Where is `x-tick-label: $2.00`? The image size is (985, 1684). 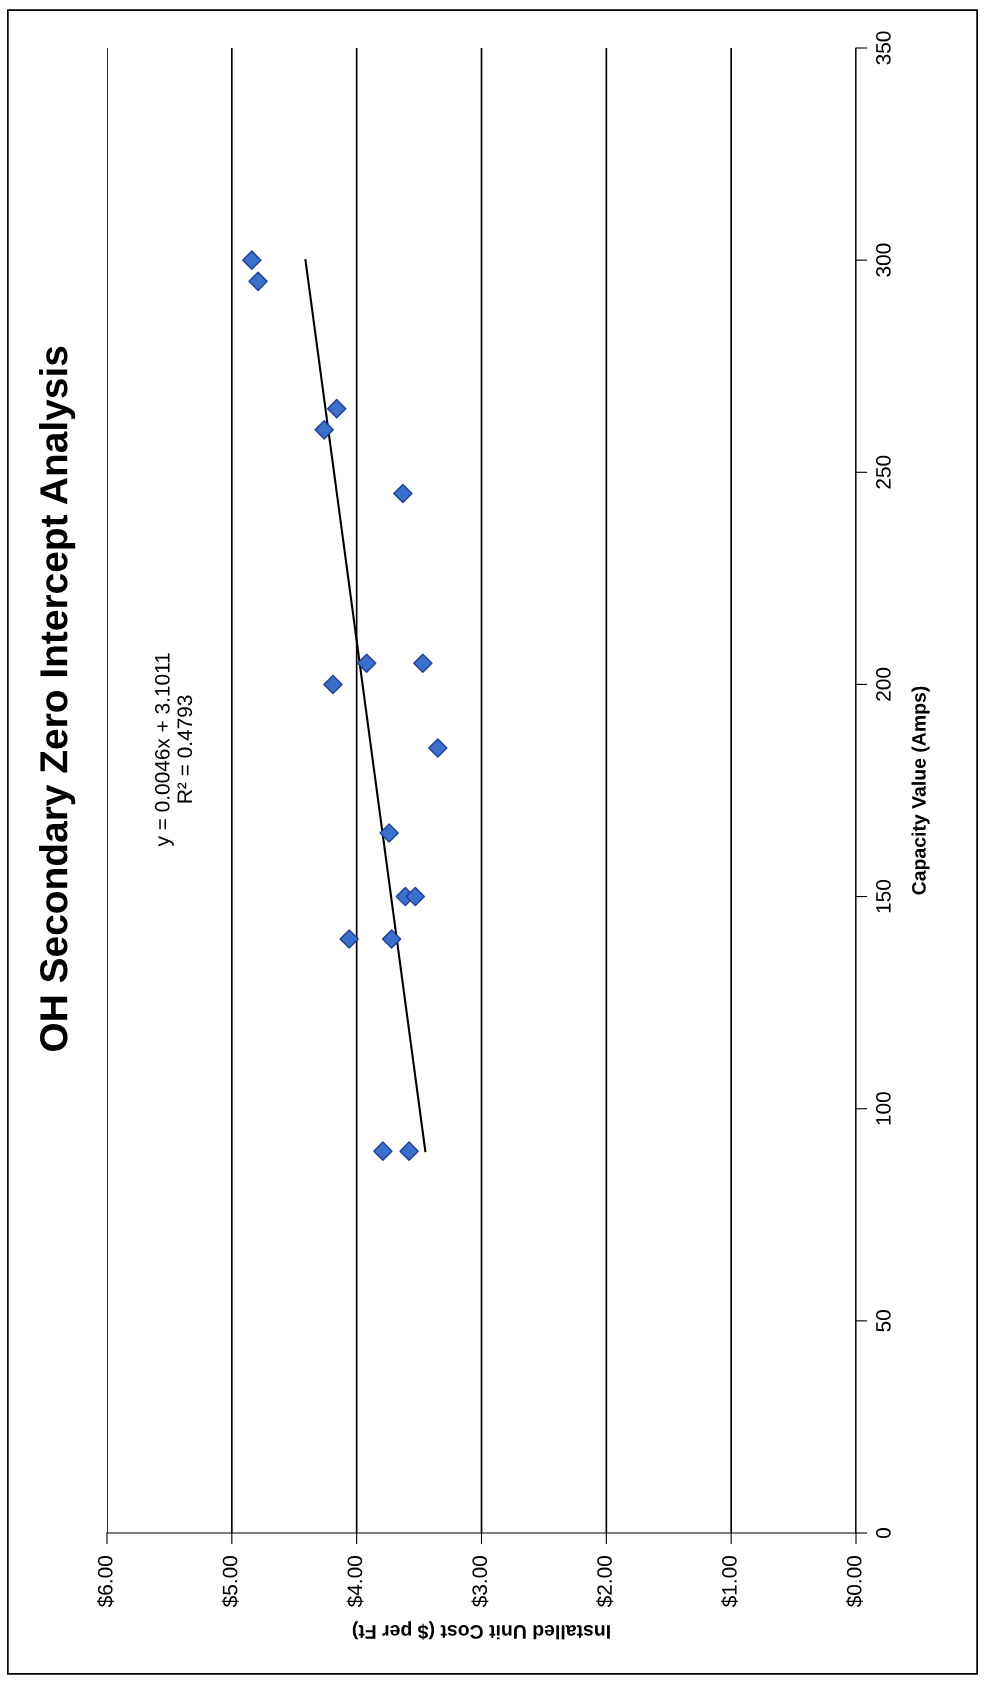 x-tick-label: $2.00 is located at coordinates (605, 1582).